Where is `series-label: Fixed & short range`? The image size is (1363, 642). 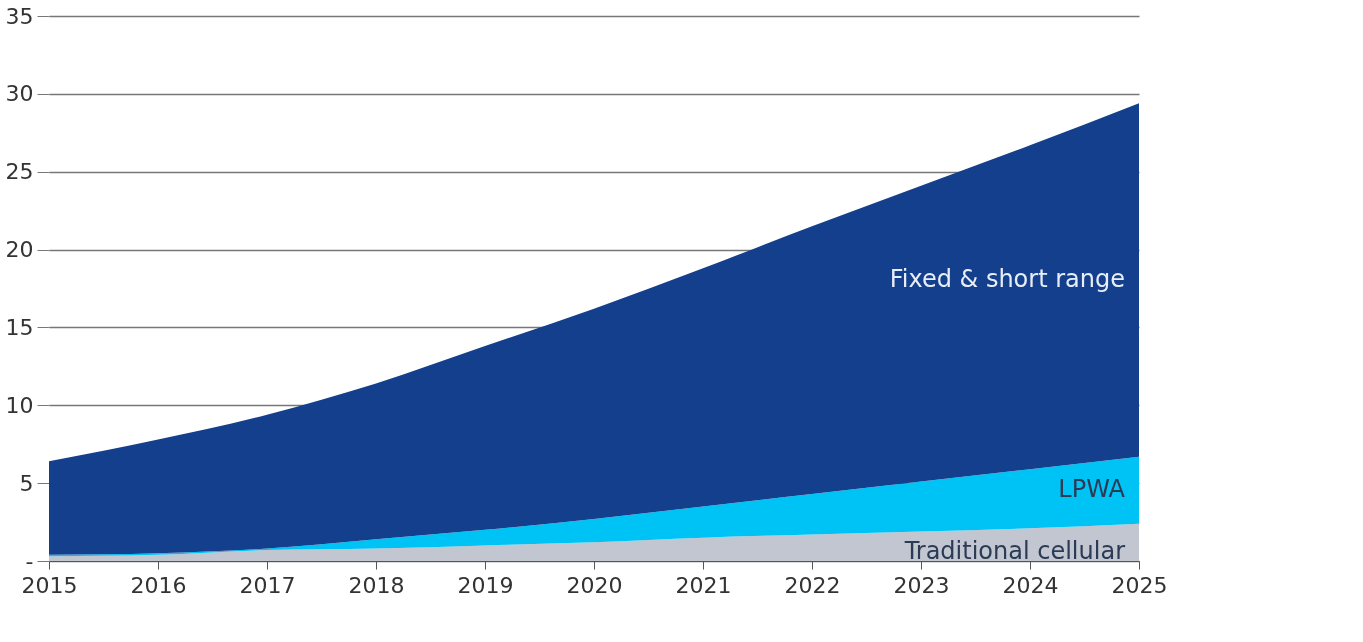
series-label: Fixed & short range is located at coordinates (1007, 278).